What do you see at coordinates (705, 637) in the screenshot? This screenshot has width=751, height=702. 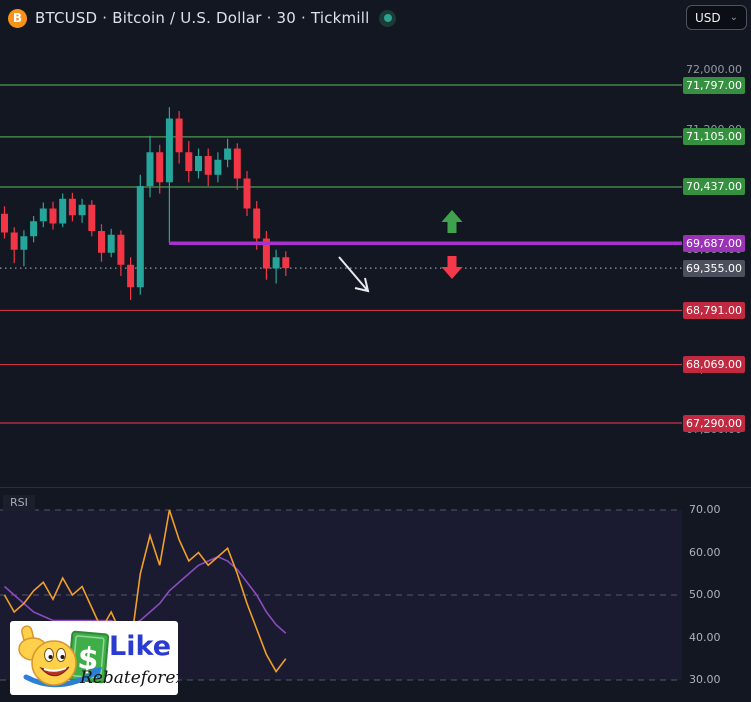 I see `rsi-axis-tick: 40.00` at bounding box center [705, 637].